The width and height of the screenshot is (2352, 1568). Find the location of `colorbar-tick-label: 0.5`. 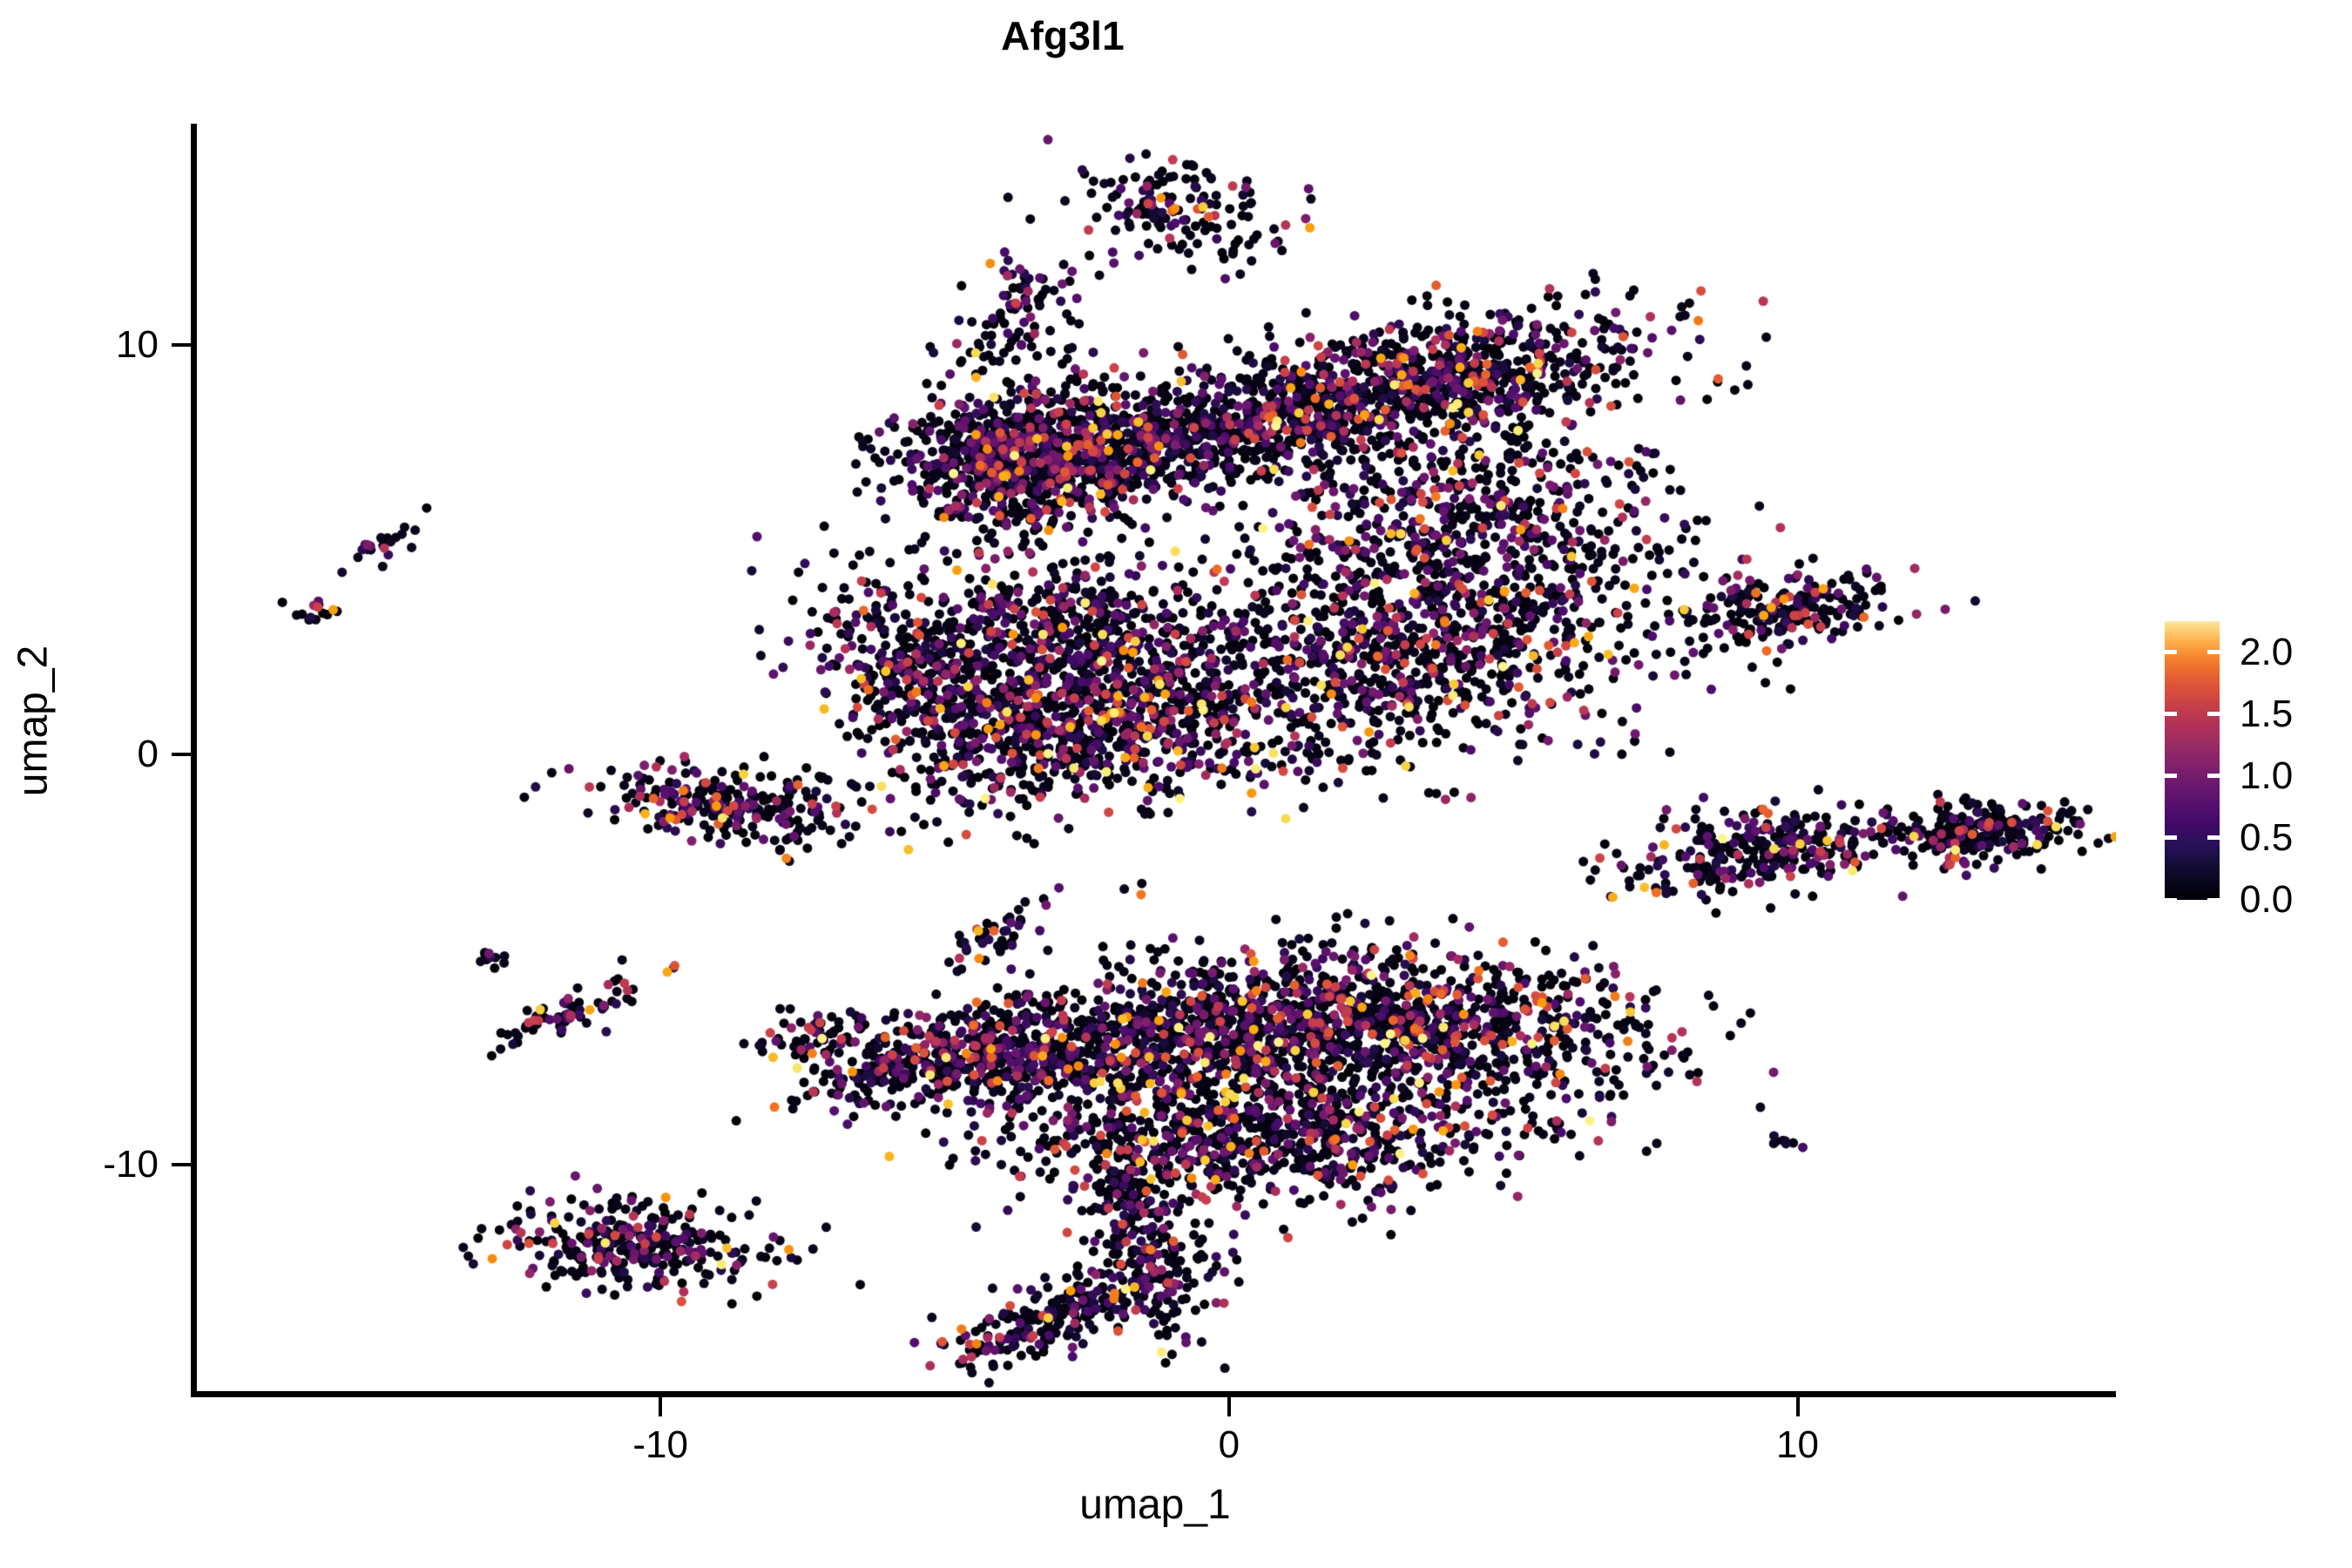

colorbar-tick-label: 0.5 is located at coordinates (2267, 837).